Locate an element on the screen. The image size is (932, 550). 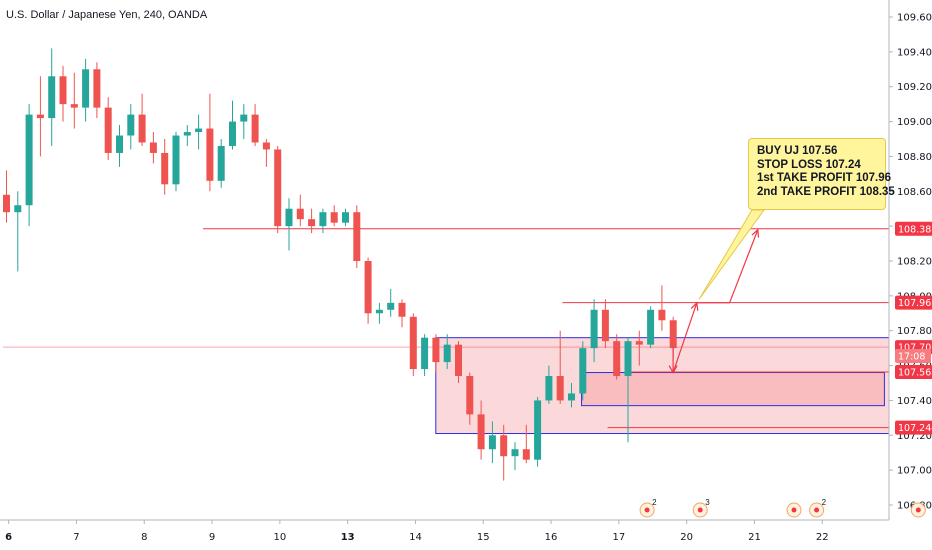
price-label-level: 108.385 is located at coordinates (913, 228).